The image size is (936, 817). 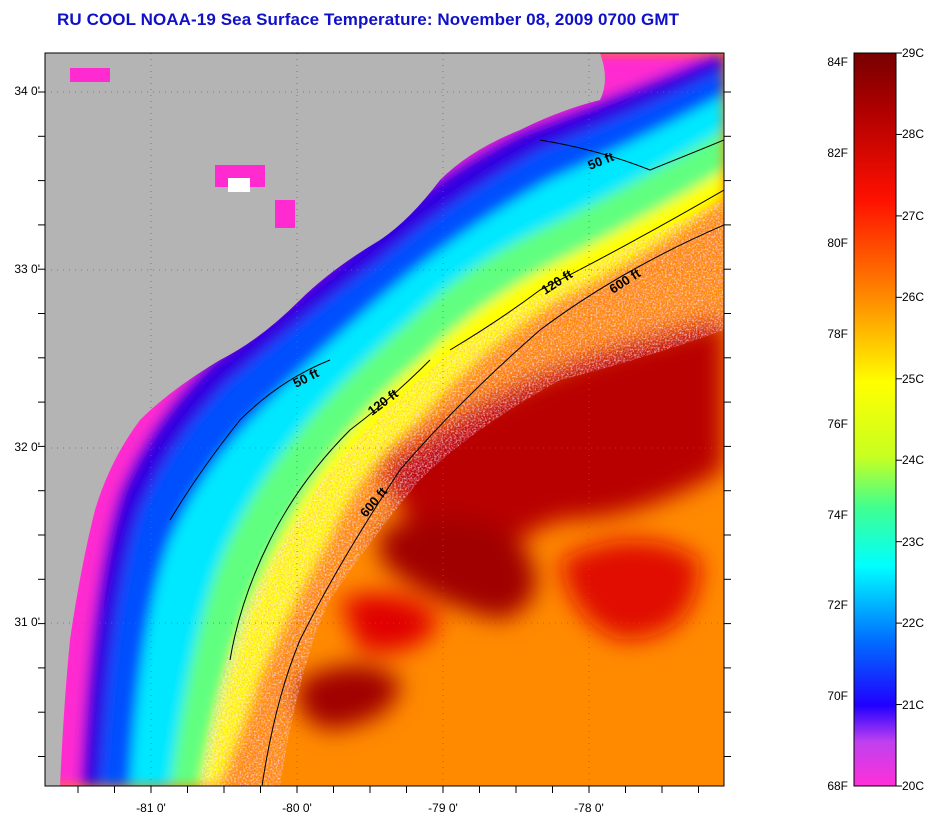 What do you see at coordinates (151, 808) in the screenshot?
I see `longitude-label: -81 0'` at bounding box center [151, 808].